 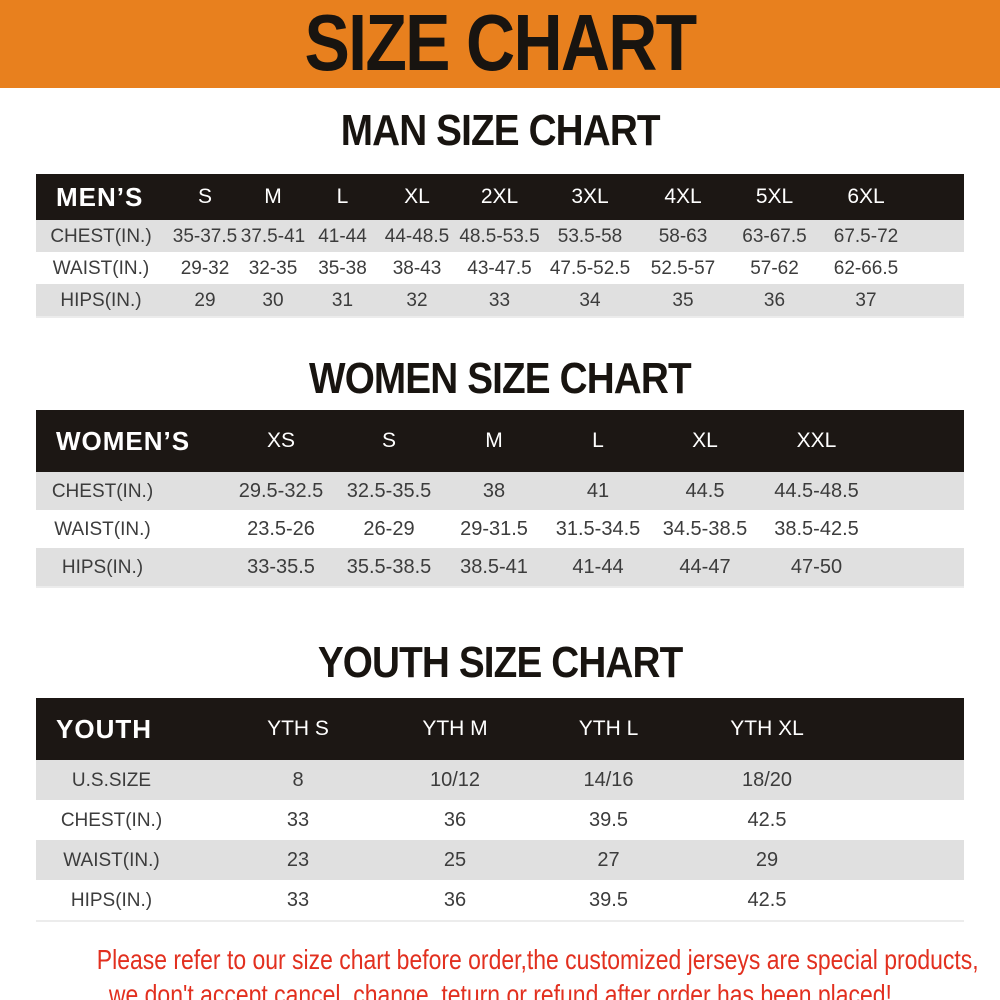 I want to click on size-value-cell: 29-32, so click(x=205, y=268).